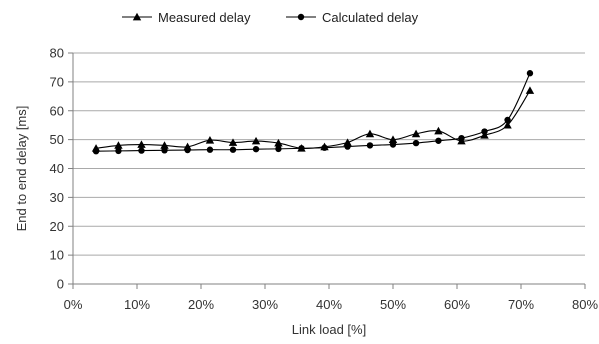 Image resolution: width=599 pixels, height=344 pixels. What do you see at coordinates (57, 53) in the screenshot?
I see `y-tick-label-8: 80` at bounding box center [57, 53].